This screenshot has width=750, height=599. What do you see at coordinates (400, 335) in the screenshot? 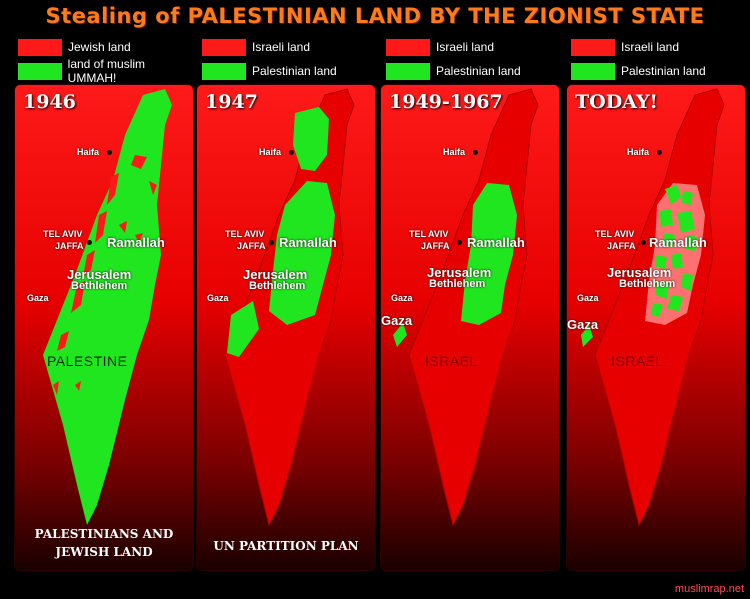
I see `region-green-gaza` at bounding box center [400, 335].